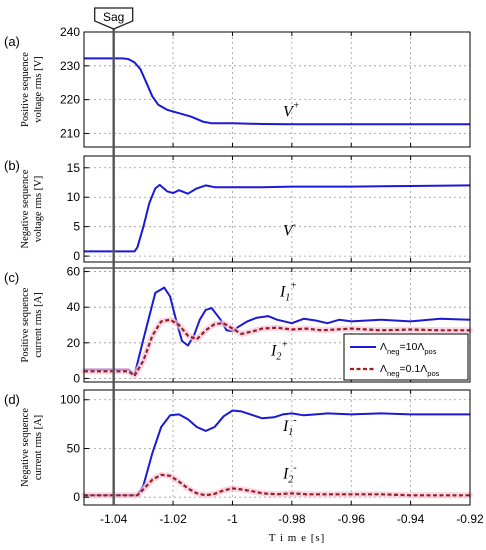  What do you see at coordinates (289, 474) in the screenshot?
I see `series-annotation: I2-` at bounding box center [289, 474].